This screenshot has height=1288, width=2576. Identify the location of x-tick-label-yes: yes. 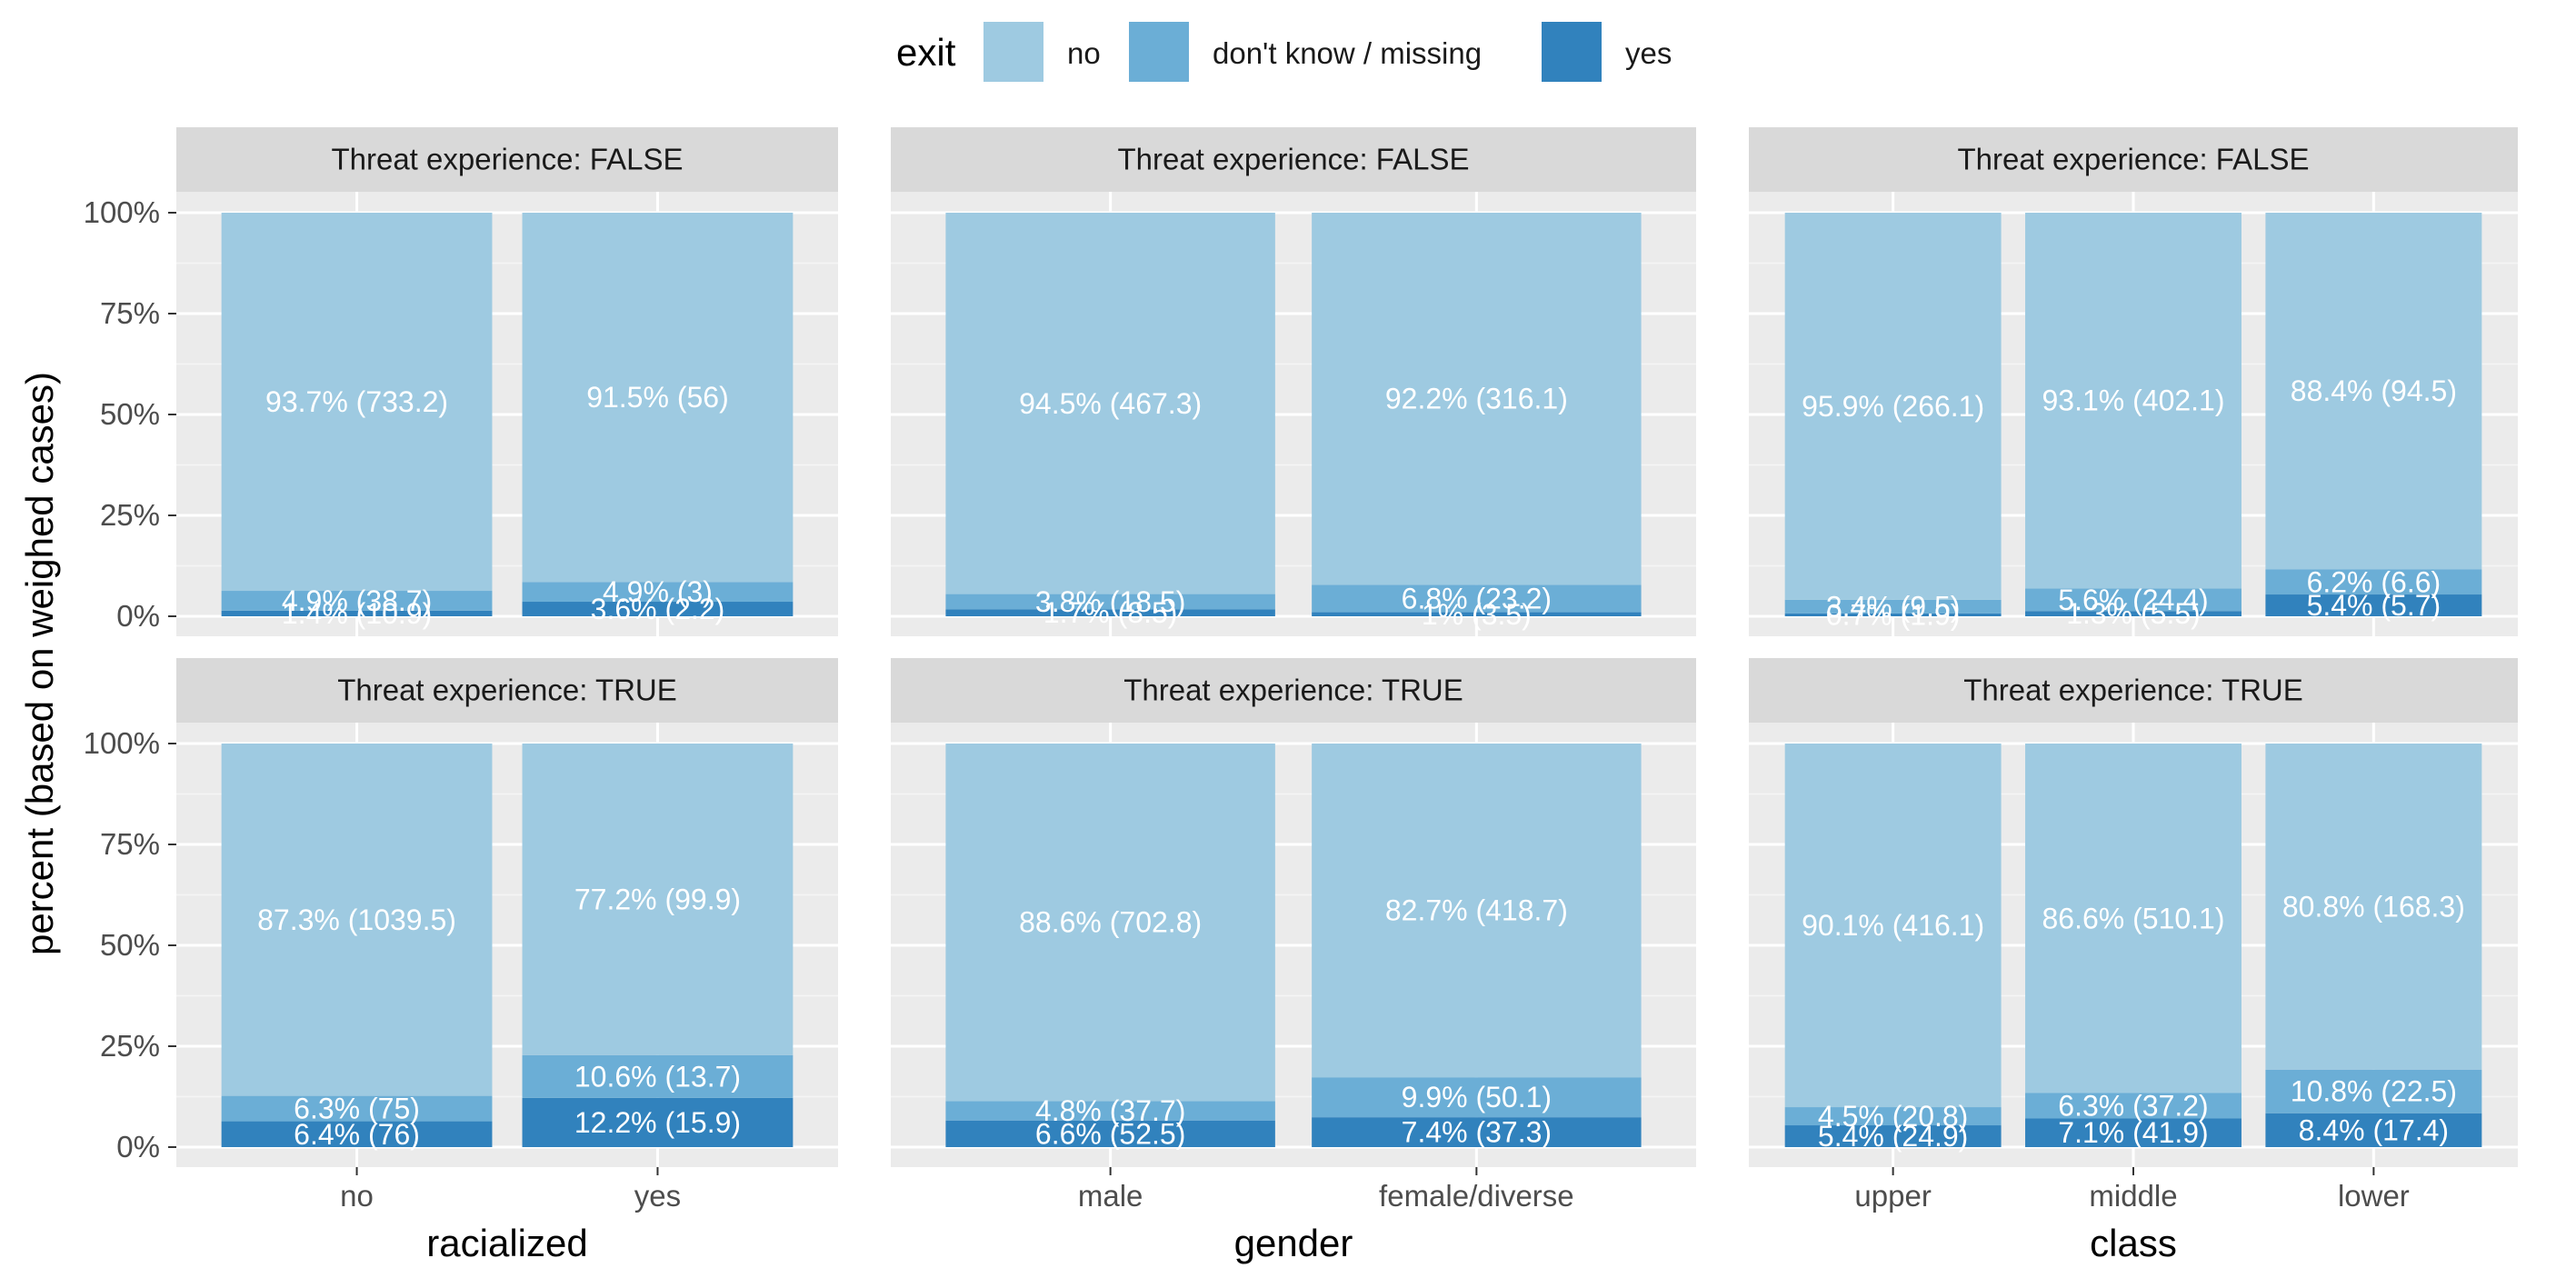
(657, 1196).